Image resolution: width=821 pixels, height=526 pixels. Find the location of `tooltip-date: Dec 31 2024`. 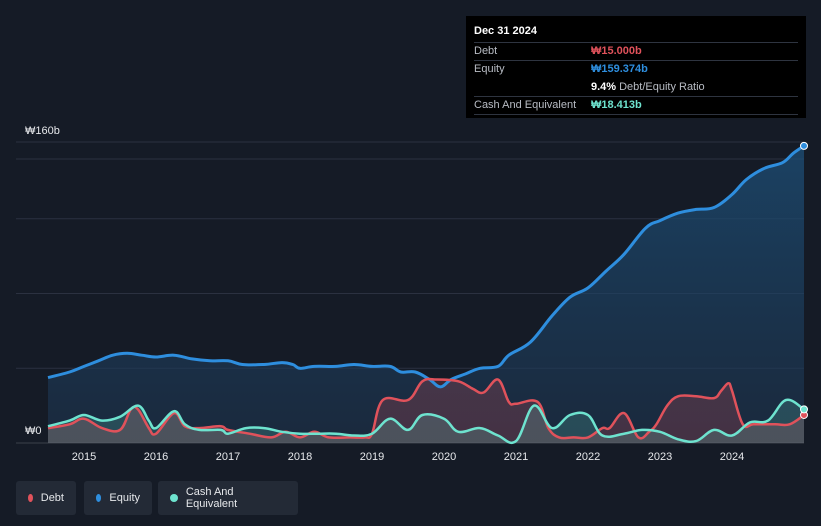

tooltip-date: Dec 31 2024 is located at coordinates (505, 31).